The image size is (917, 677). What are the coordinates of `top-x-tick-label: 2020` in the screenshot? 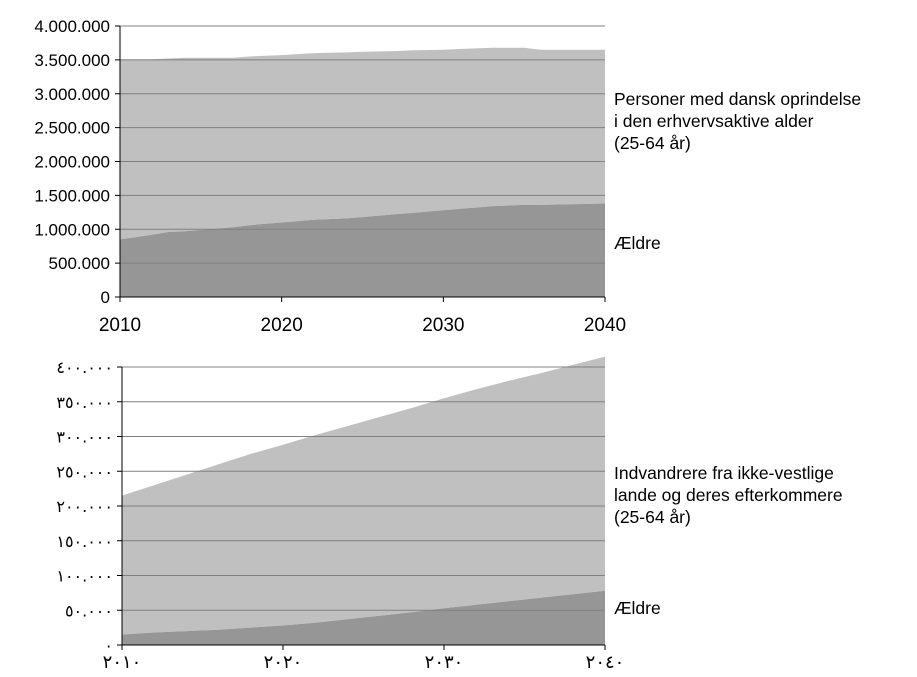 It's located at (282, 325).